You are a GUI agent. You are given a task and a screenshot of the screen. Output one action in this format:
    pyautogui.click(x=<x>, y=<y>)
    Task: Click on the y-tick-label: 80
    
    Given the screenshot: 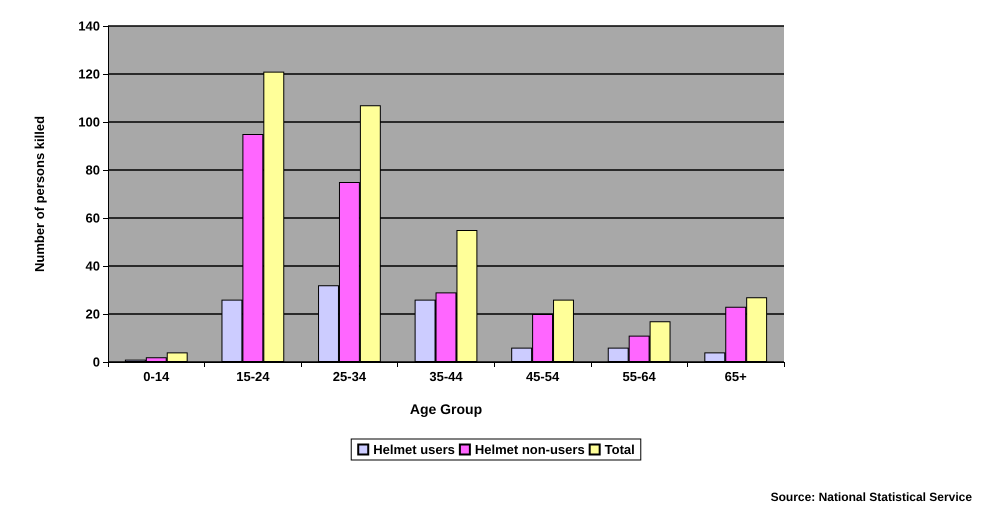 What is the action you would take?
    pyautogui.click(x=93, y=170)
    